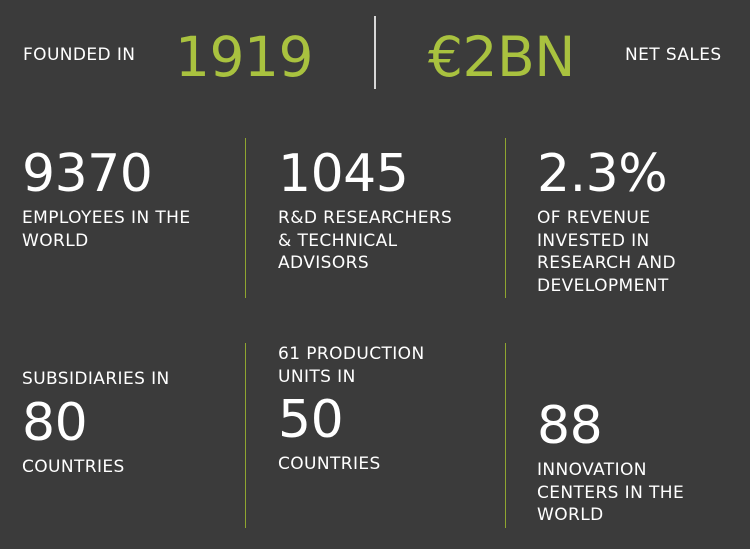  What do you see at coordinates (96, 423) in the screenshot?
I see `stat-subsidiaries: SUBSIDIARIES IN 80 COUNTRIES` at bounding box center [96, 423].